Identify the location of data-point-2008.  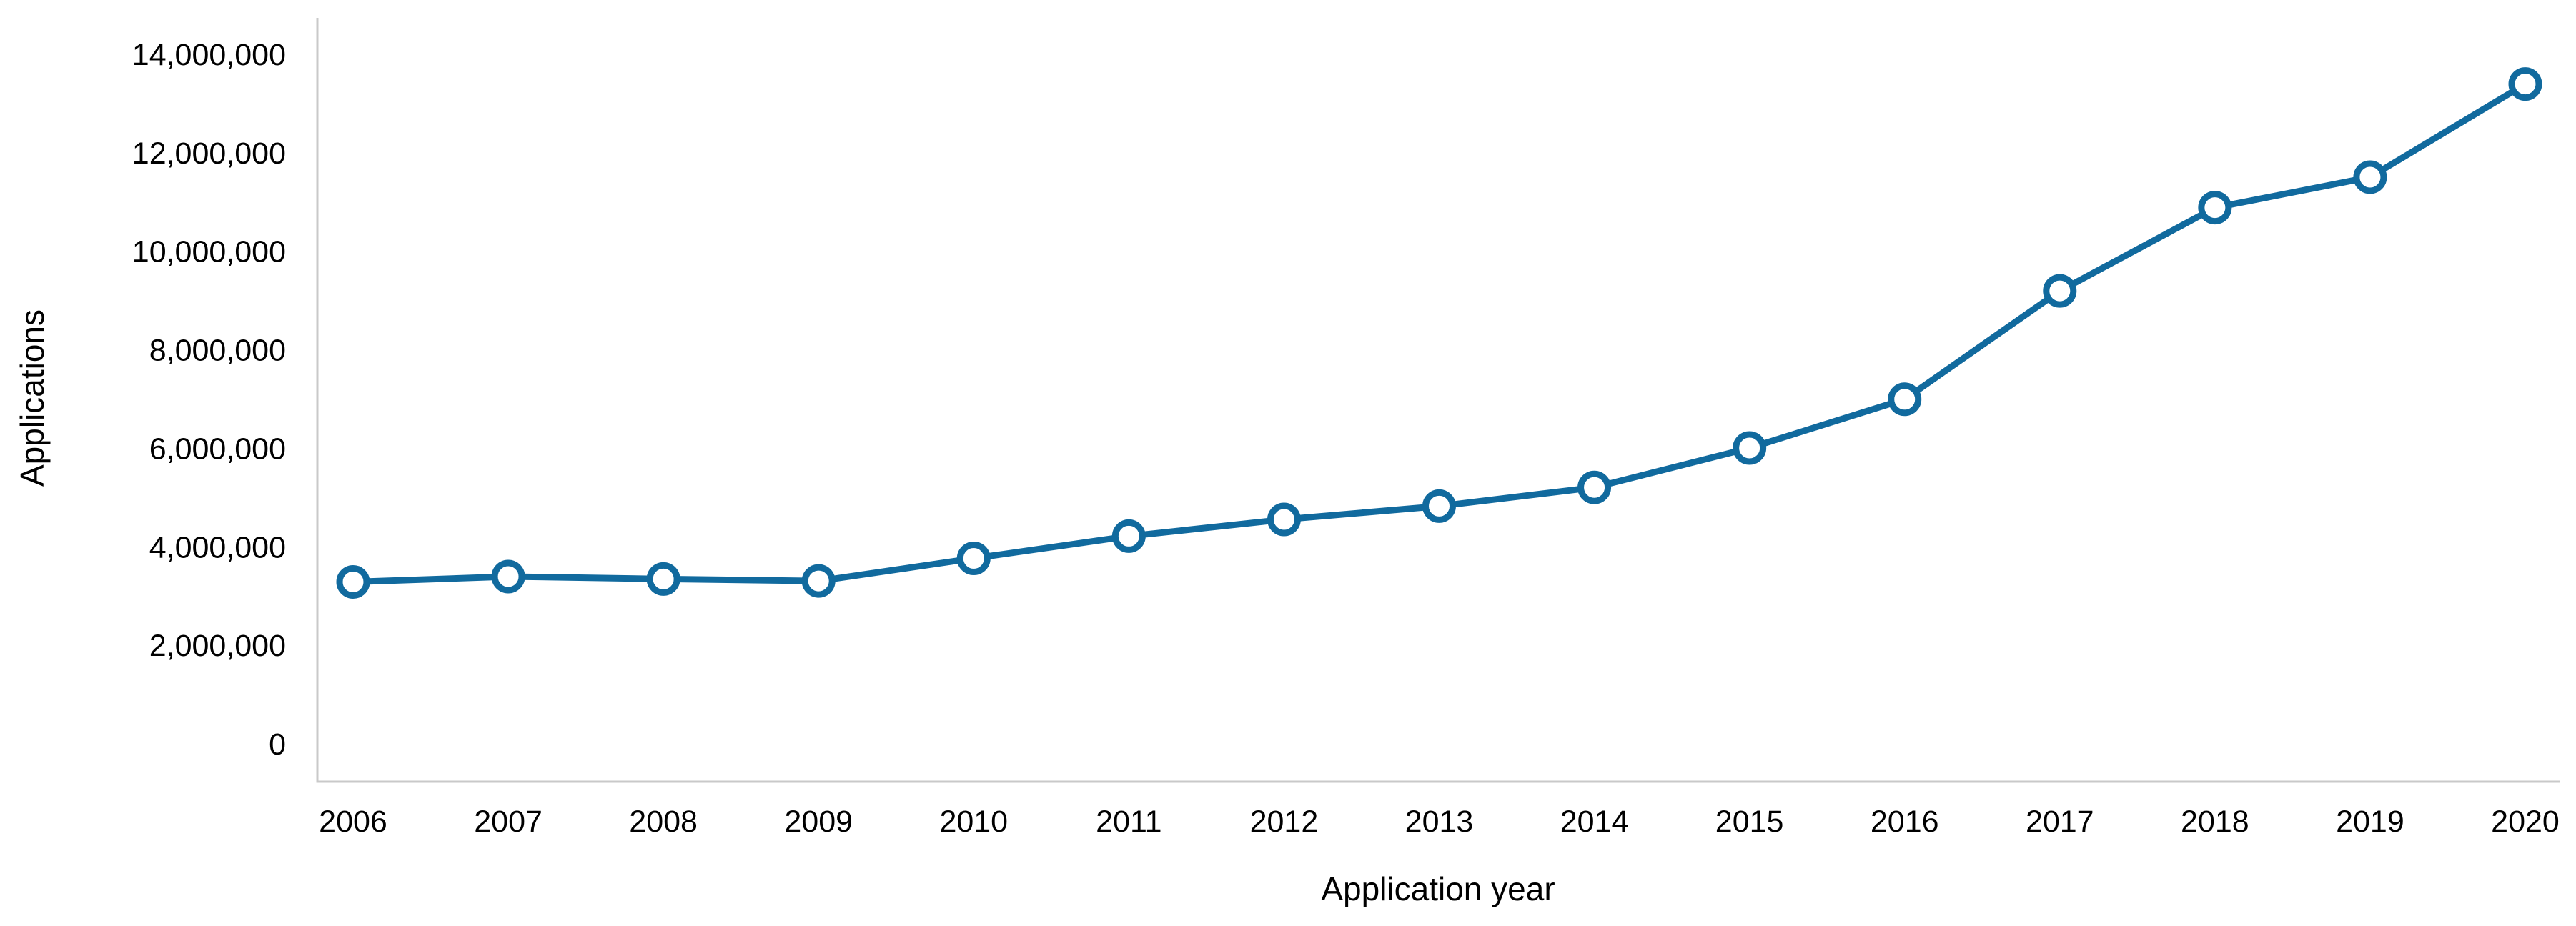
(663, 579).